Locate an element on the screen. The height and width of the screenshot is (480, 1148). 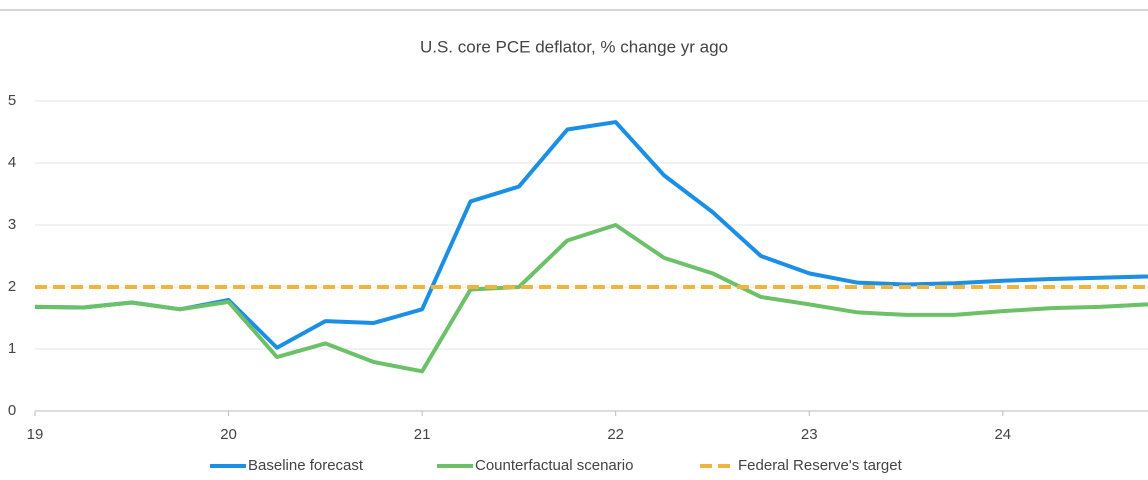
x-tick-label: 22 is located at coordinates (615, 434).